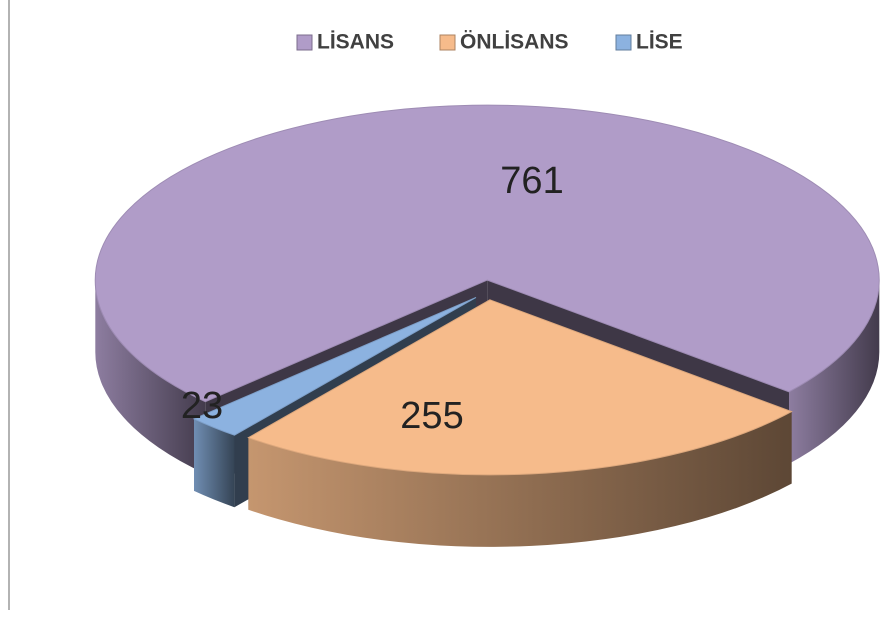 The height and width of the screenshot is (621, 888). I want to click on data-label: 23, so click(202, 406).